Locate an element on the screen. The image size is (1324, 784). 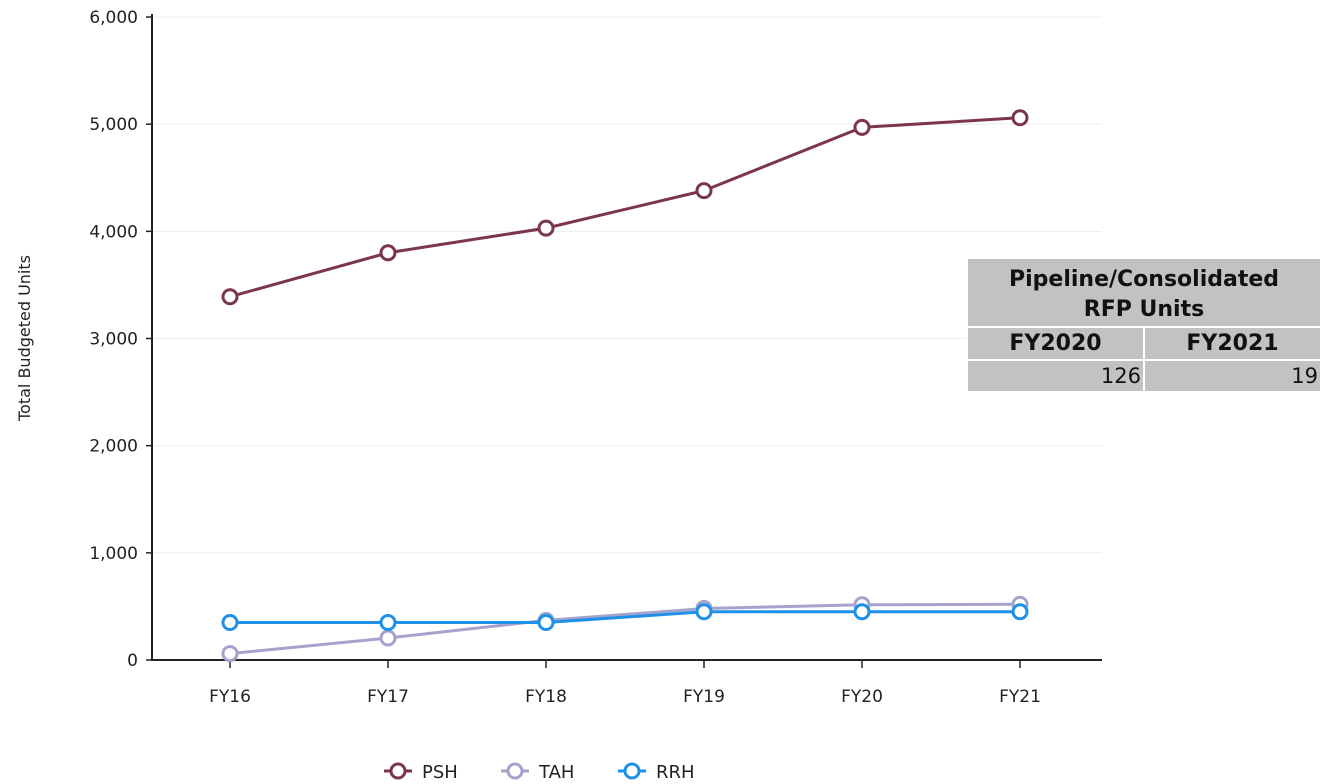
table-column-fy2021: FY2021 is located at coordinates (1232, 344).